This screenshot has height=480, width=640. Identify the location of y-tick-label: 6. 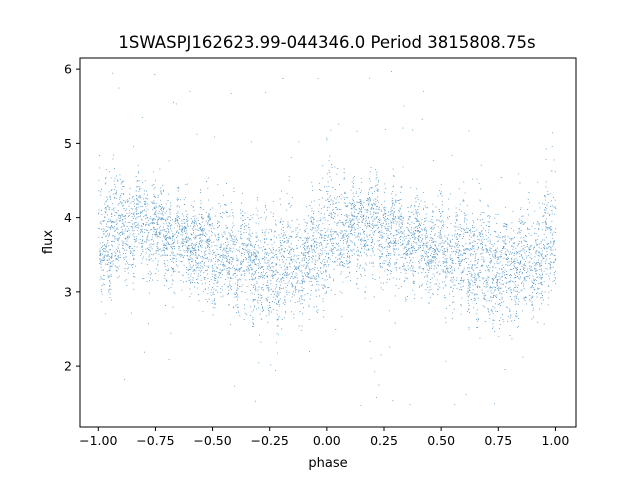
(68, 69).